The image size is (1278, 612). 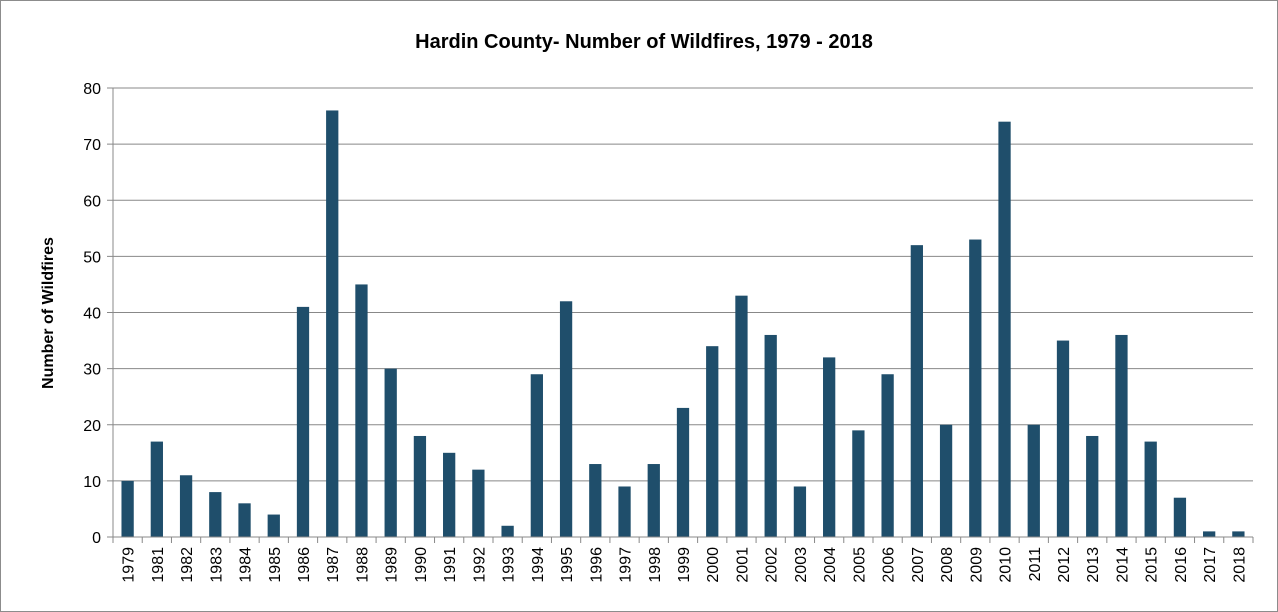 What do you see at coordinates (1238, 534) in the screenshot?
I see `bar-2018` at bounding box center [1238, 534].